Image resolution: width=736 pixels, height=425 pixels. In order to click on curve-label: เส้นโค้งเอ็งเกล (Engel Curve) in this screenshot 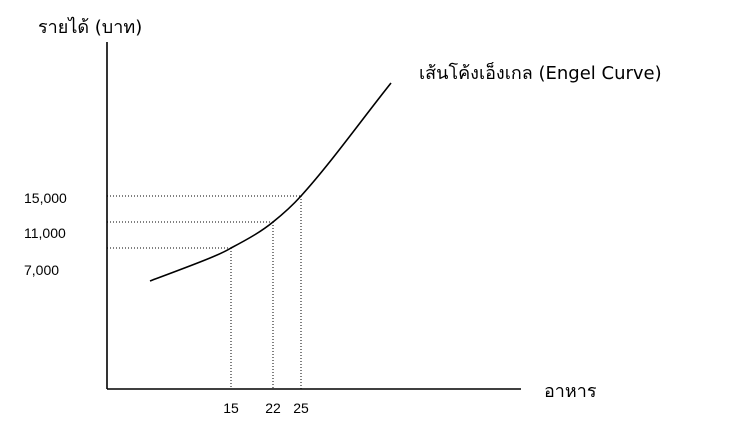, I will do `click(540, 72)`.